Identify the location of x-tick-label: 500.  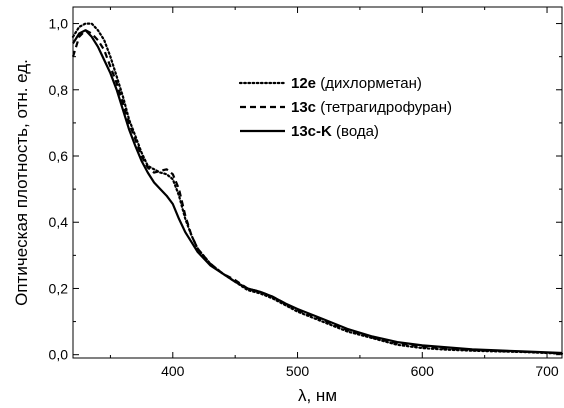
(298, 371).